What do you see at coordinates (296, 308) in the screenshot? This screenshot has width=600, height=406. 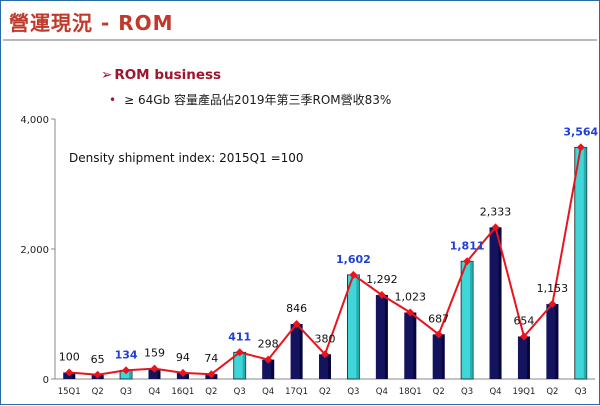 I see `data-label: 846` at bounding box center [296, 308].